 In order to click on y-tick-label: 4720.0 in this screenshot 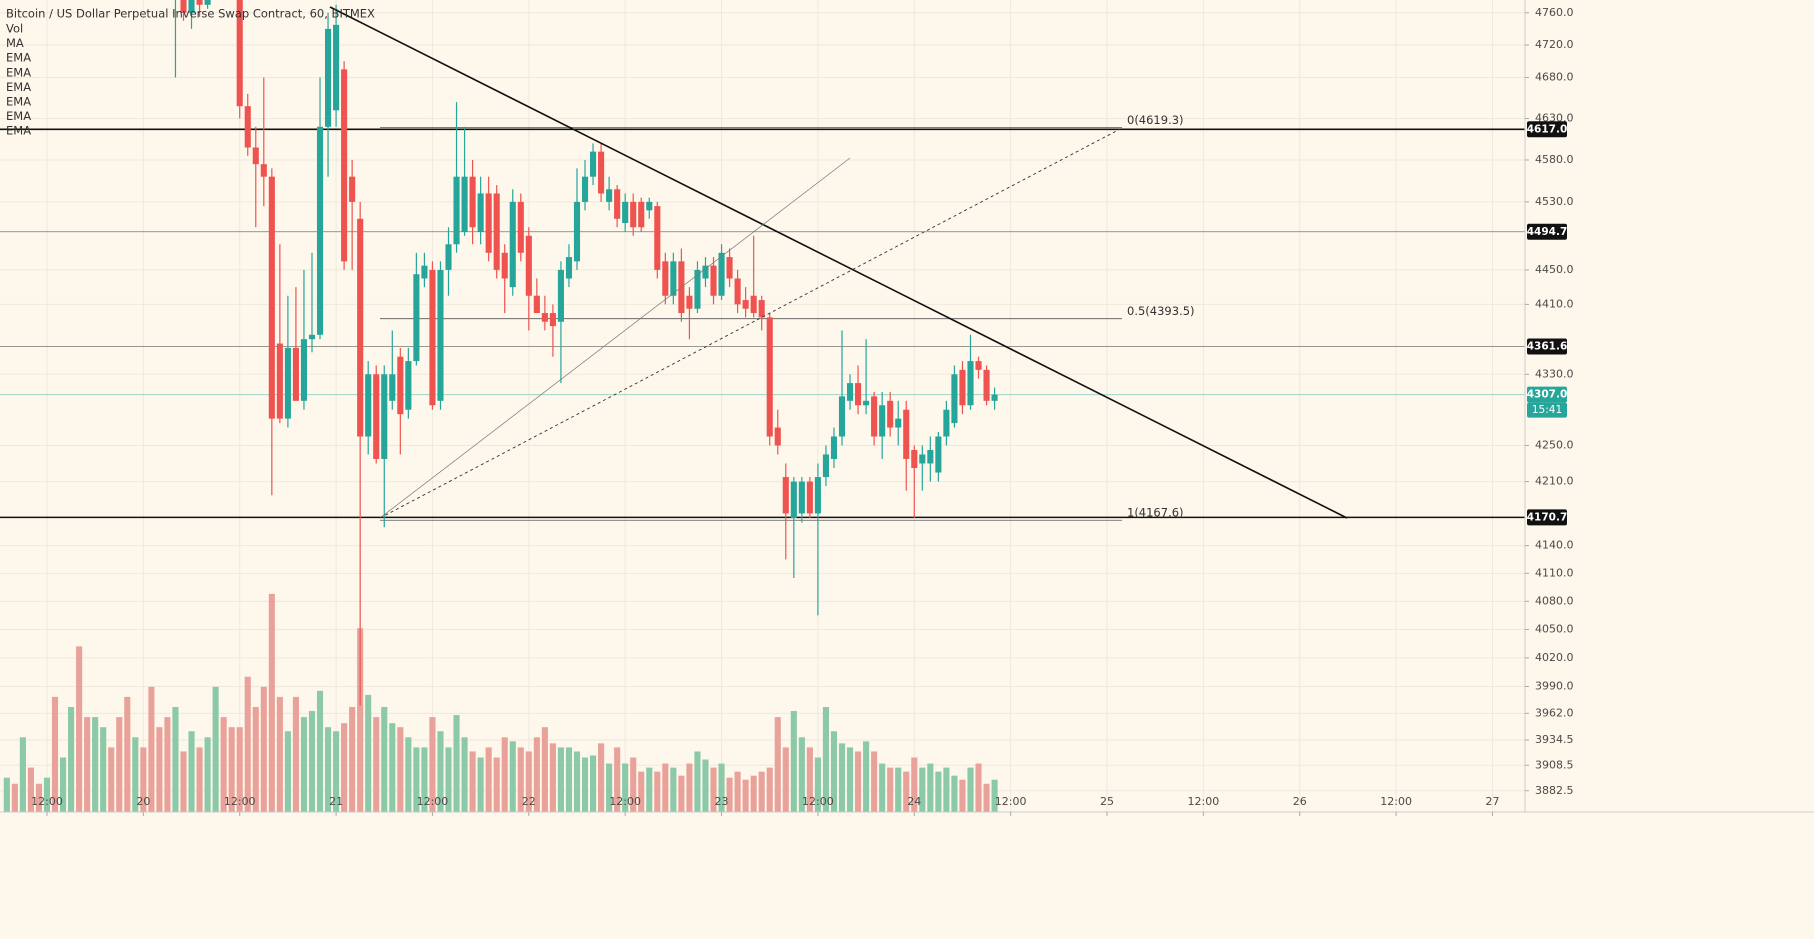, I will do `click(1554, 44)`.